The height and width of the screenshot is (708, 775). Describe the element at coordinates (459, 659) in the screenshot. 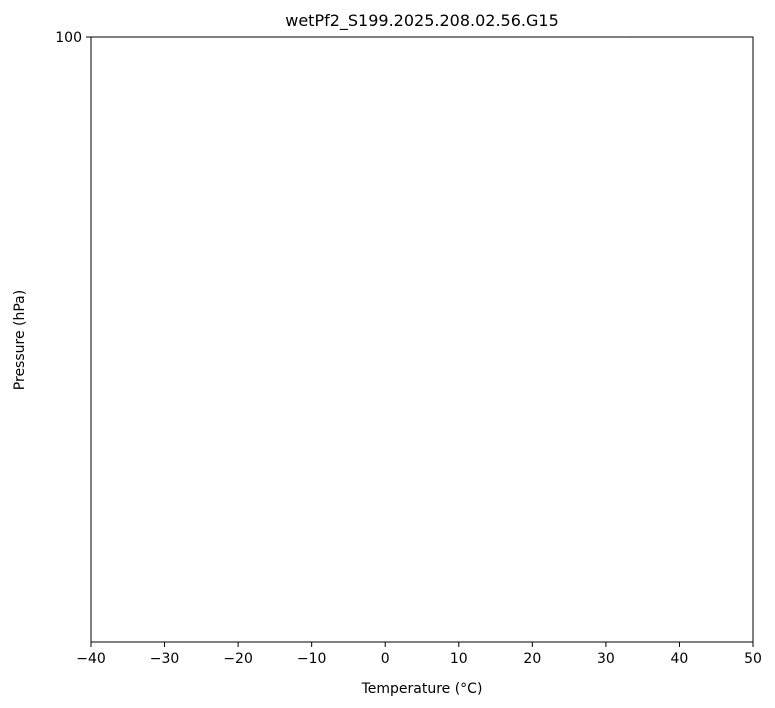

I see `x-tick-label: 10` at that location.